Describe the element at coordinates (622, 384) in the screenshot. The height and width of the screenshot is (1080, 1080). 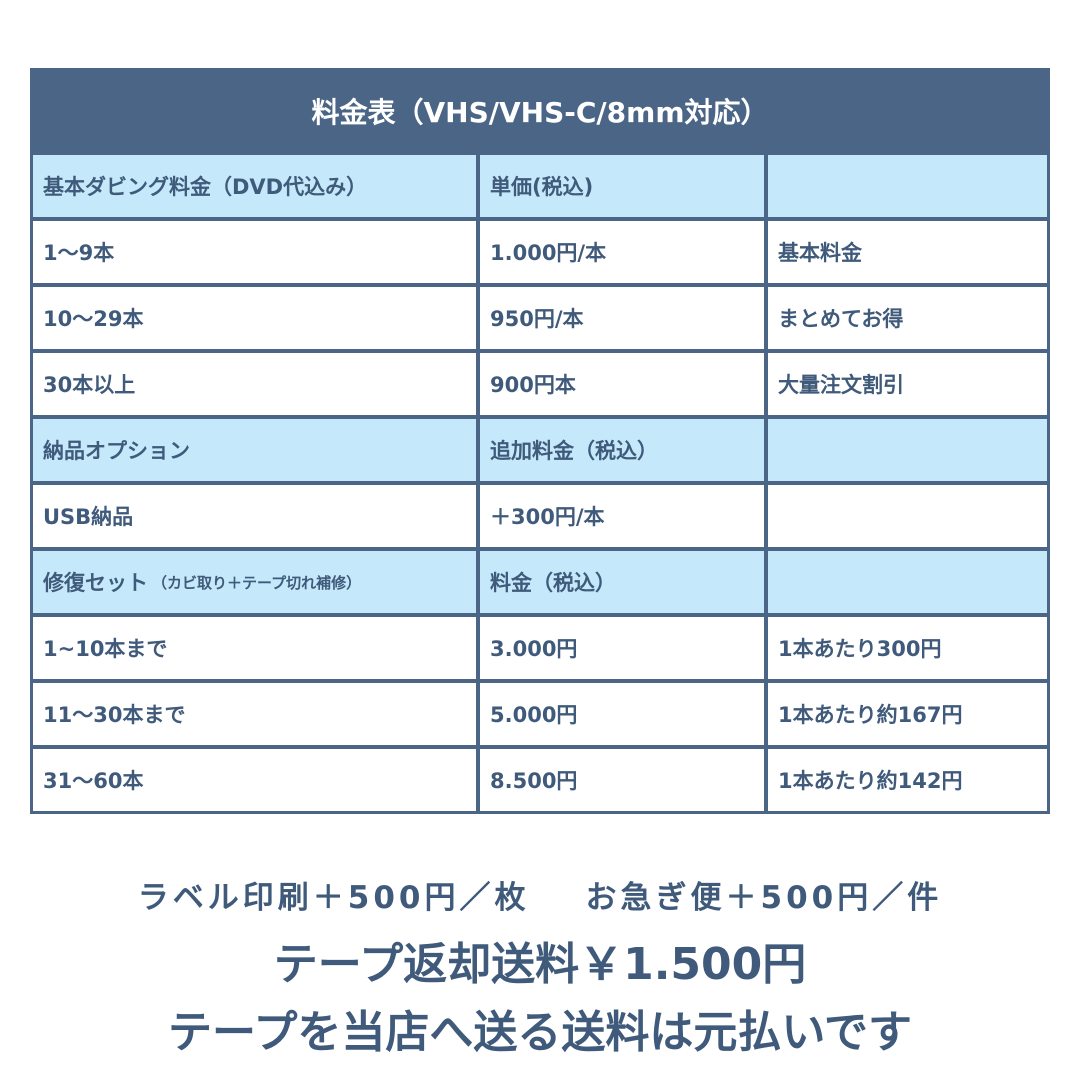
I see `table-cell-col2: 900円本` at that location.